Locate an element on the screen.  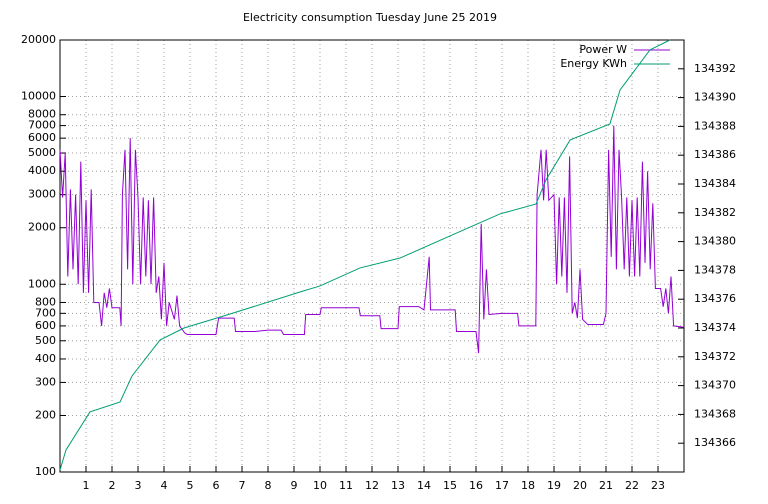
x-tick-label: 8 is located at coordinates (268, 485).